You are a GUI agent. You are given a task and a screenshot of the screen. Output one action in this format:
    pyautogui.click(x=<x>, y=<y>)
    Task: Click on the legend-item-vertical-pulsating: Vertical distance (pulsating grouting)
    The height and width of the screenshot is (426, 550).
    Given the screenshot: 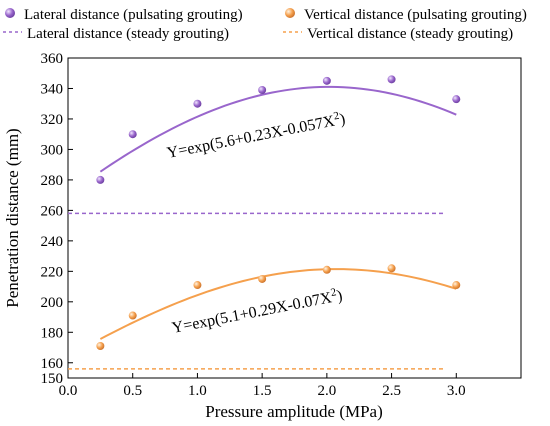 What is the action you would take?
    pyautogui.click(x=406, y=15)
    